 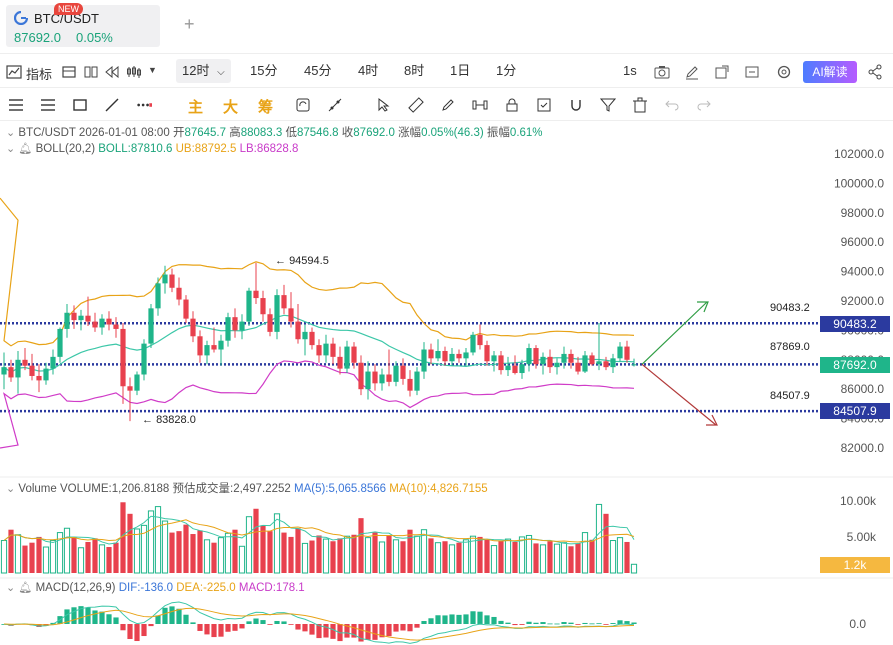 What do you see at coordinates (48, 105) in the screenshot?
I see `list-icon` at bounding box center [48, 105].